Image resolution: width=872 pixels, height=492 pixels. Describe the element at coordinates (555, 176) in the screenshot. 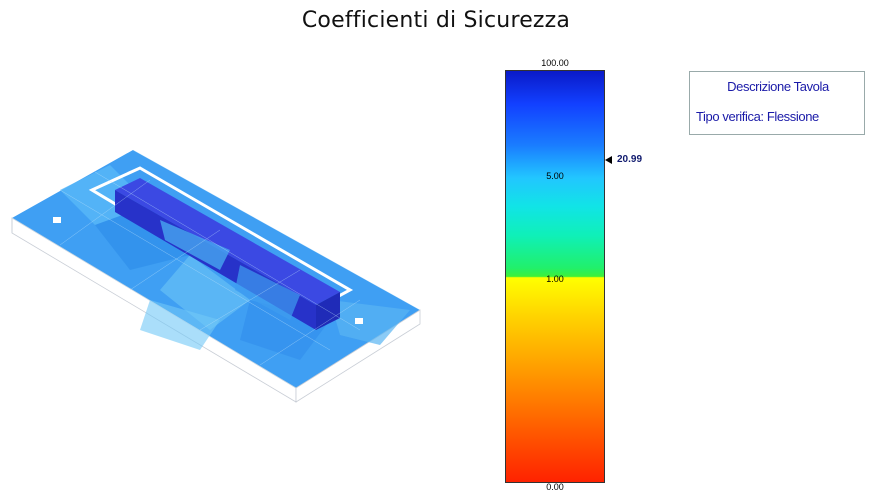

I see `scale-tick-label: 5.00` at that location.